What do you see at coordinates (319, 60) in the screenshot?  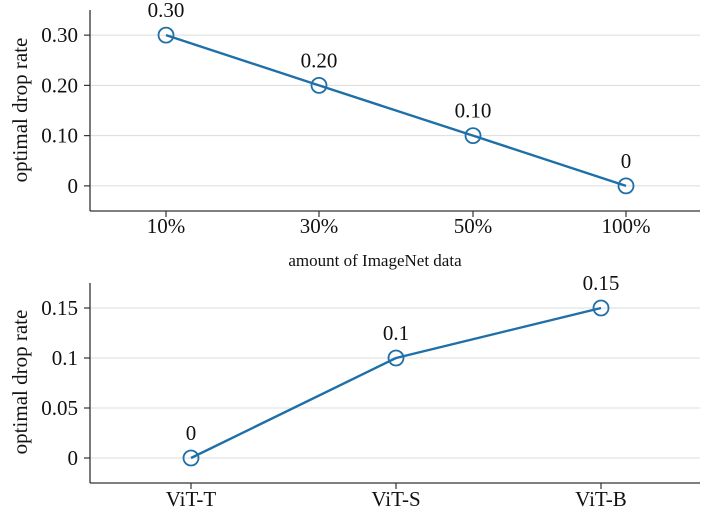 I see `data-label: 0.20` at bounding box center [319, 60].